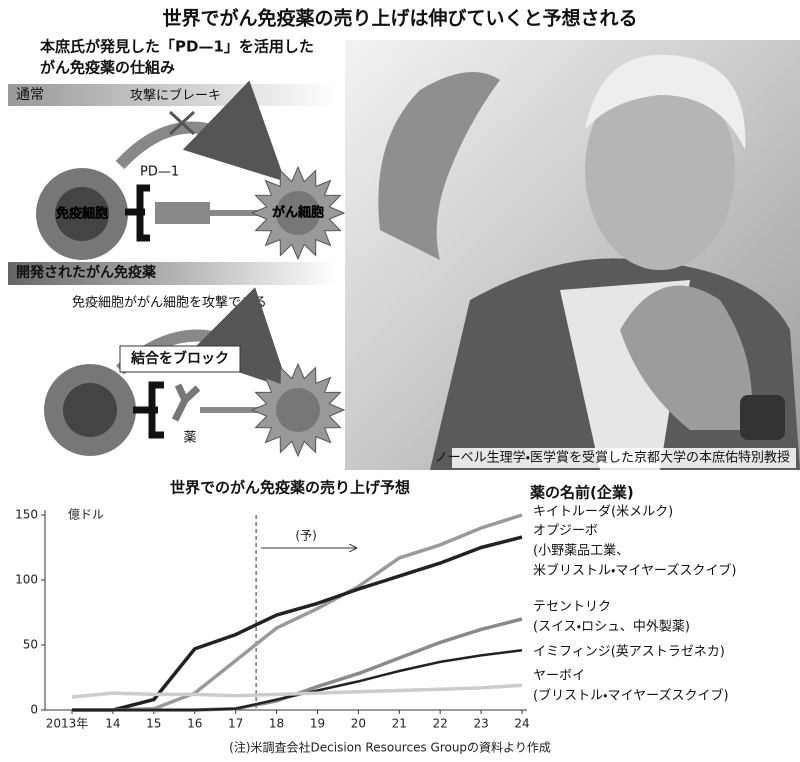 The width and height of the screenshot is (800, 762). I want to click on brake-label: 攻撃にブレーキ, so click(175, 96).